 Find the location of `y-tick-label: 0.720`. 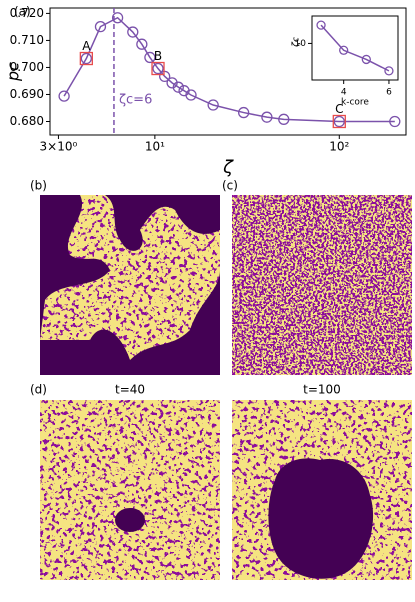

y-tick-label: 0.720 is located at coordinates (27, 13).